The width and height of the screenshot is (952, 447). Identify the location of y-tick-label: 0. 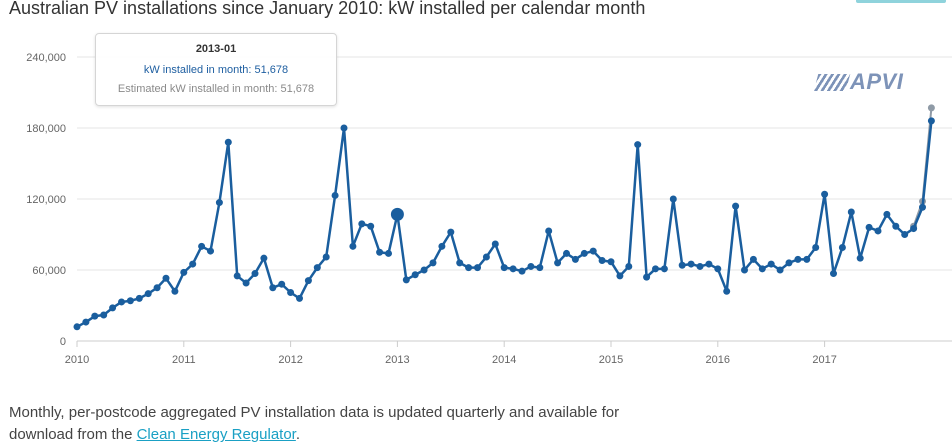
(63, 342).